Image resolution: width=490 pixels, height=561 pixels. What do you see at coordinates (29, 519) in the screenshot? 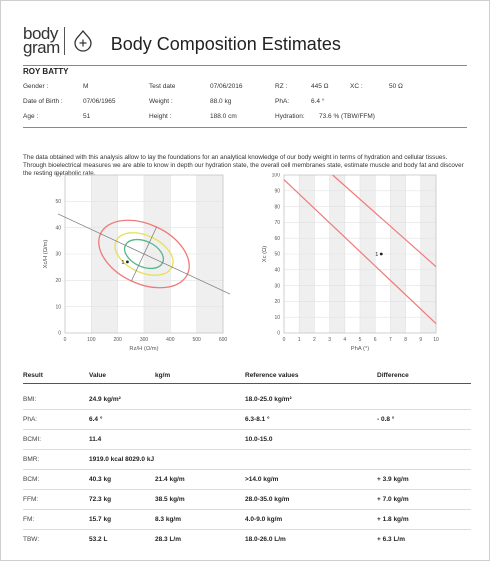
I see `result-label: FM:` at bounding box center [29, 519].